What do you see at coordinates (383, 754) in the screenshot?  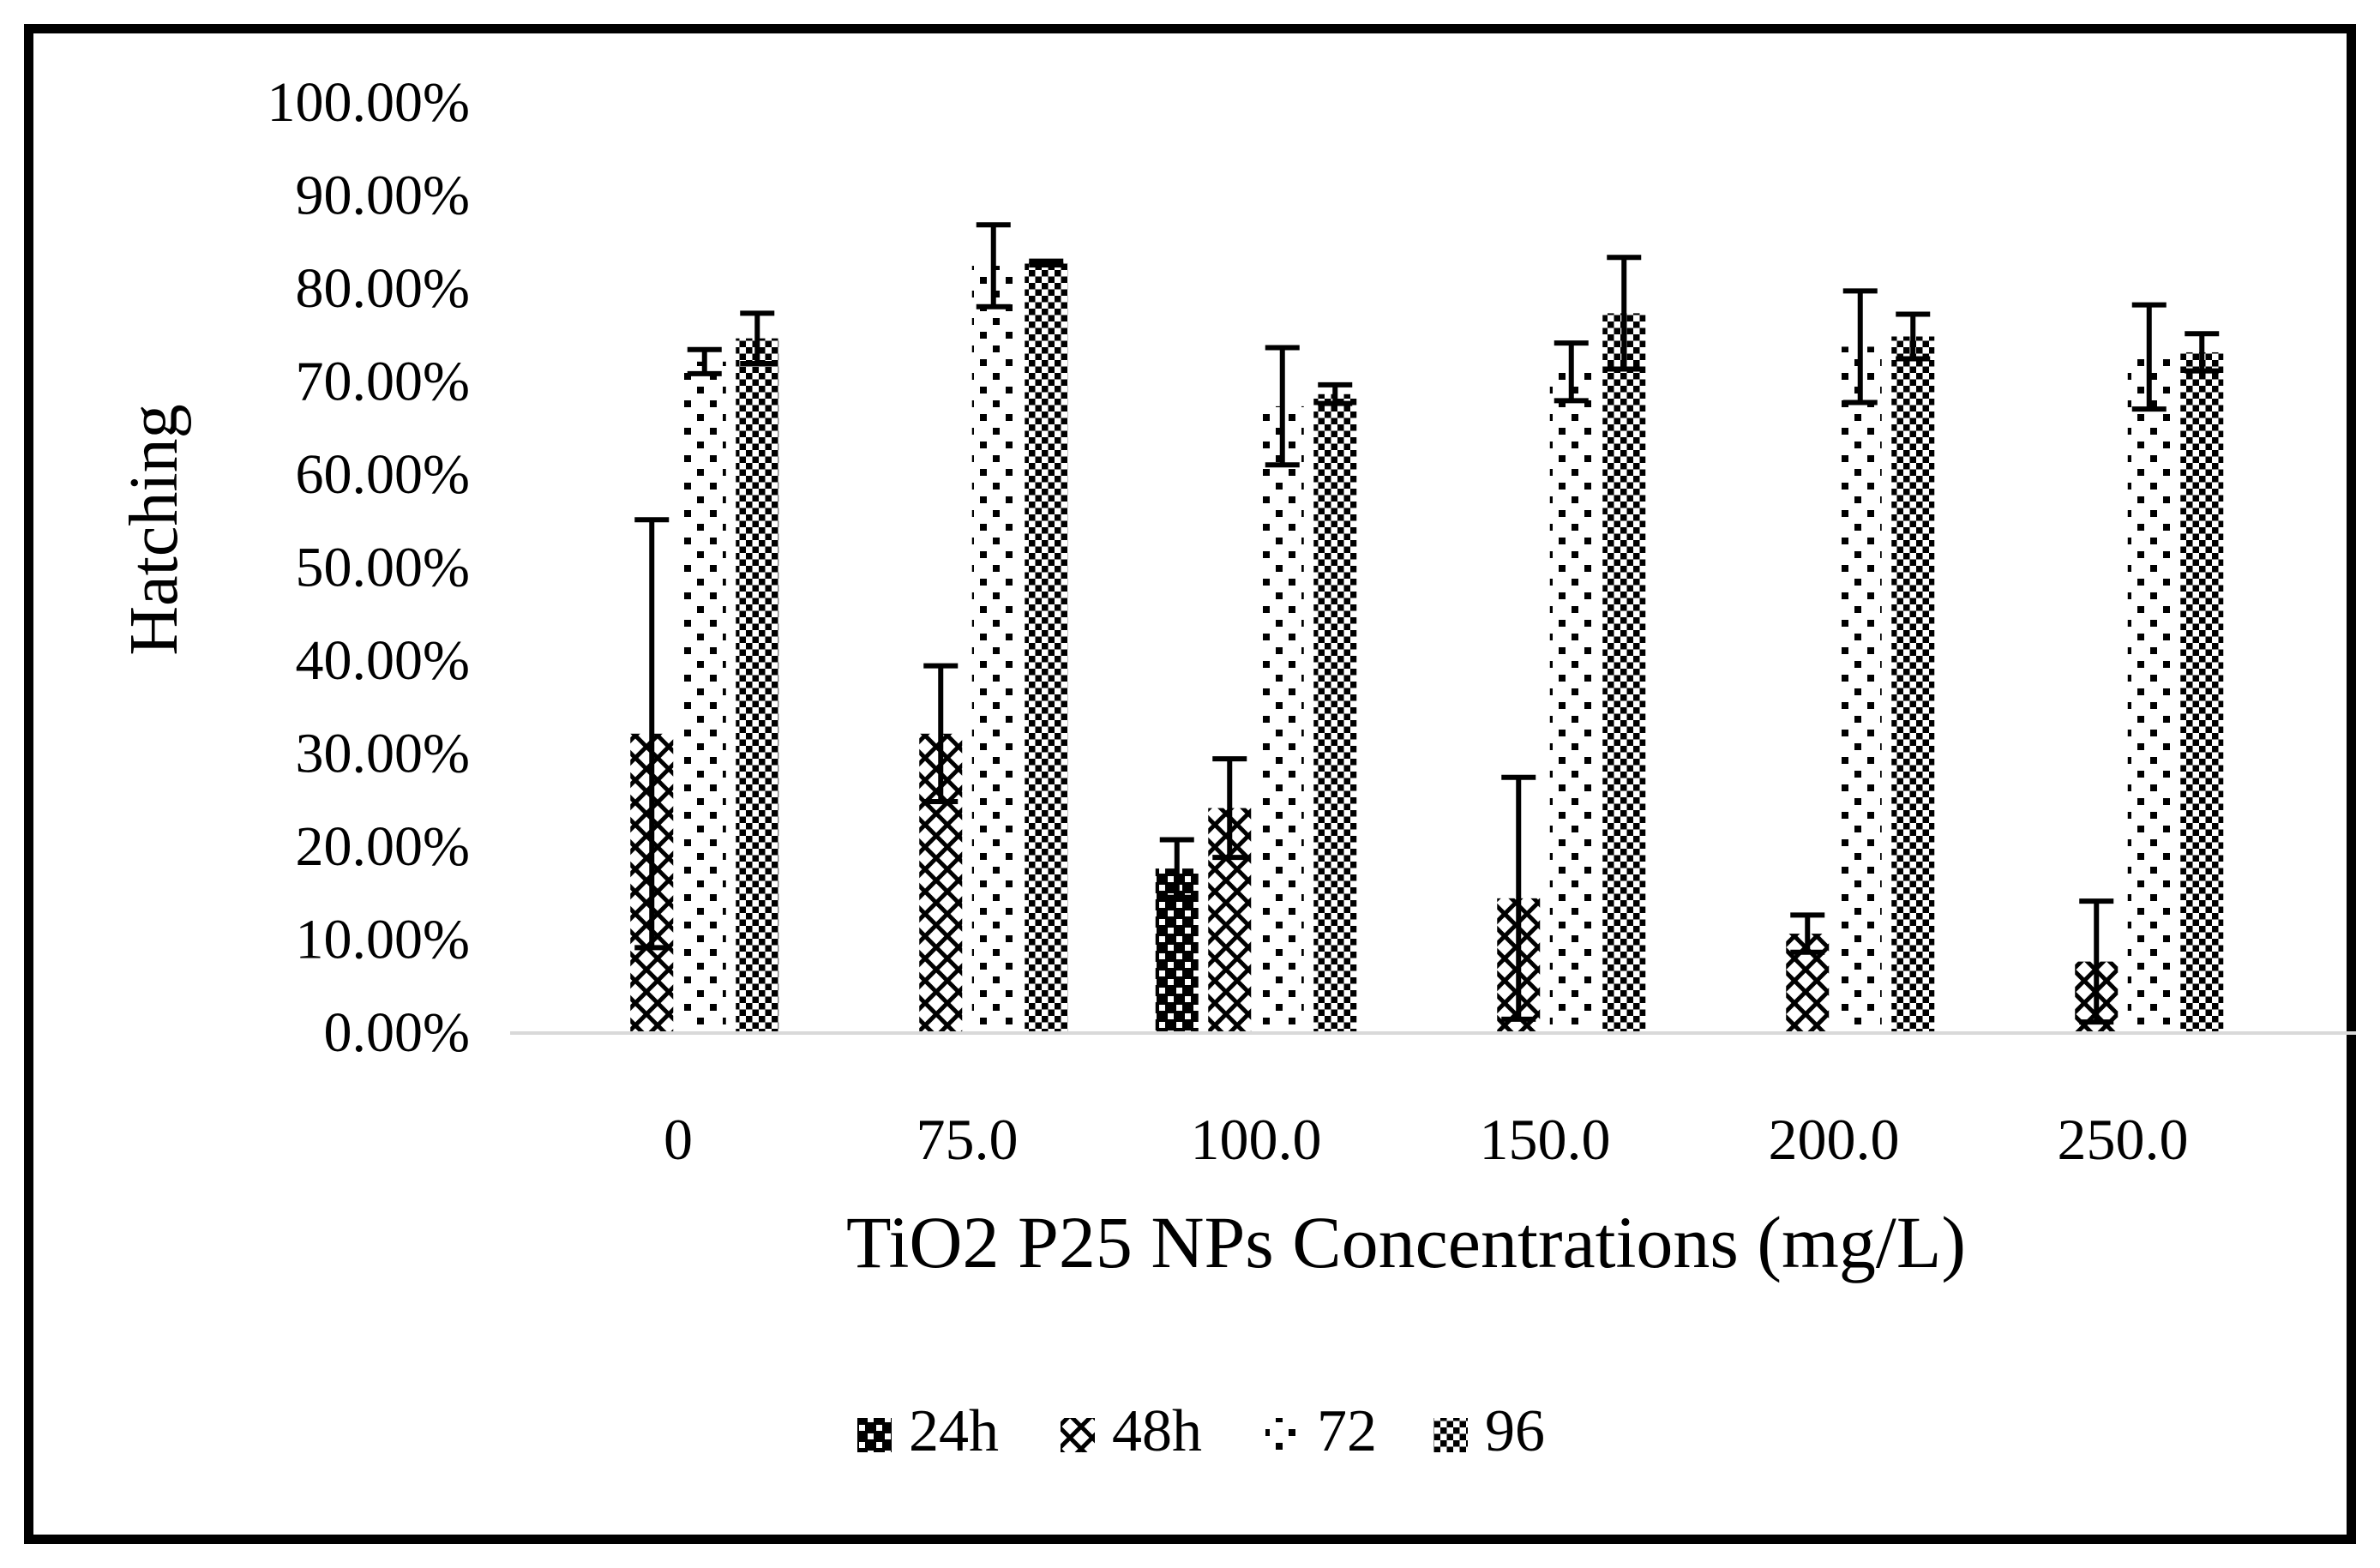 I see `y-tick-label: 30.00%` at bounding box center [383, 754].